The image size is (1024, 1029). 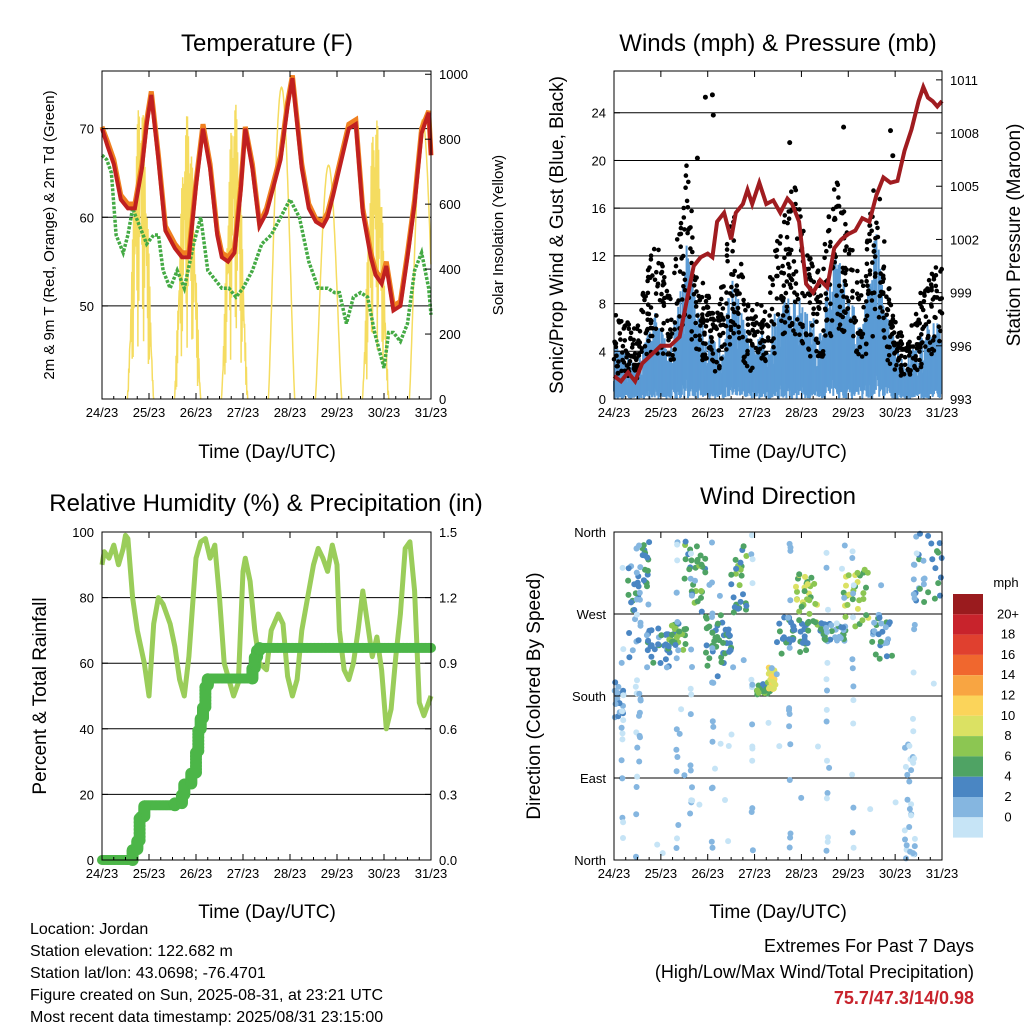 What do you see at coordinates (968, 786) in the screenshot?
I see `speed-legend-swatch` at bounding box center [968, 786].